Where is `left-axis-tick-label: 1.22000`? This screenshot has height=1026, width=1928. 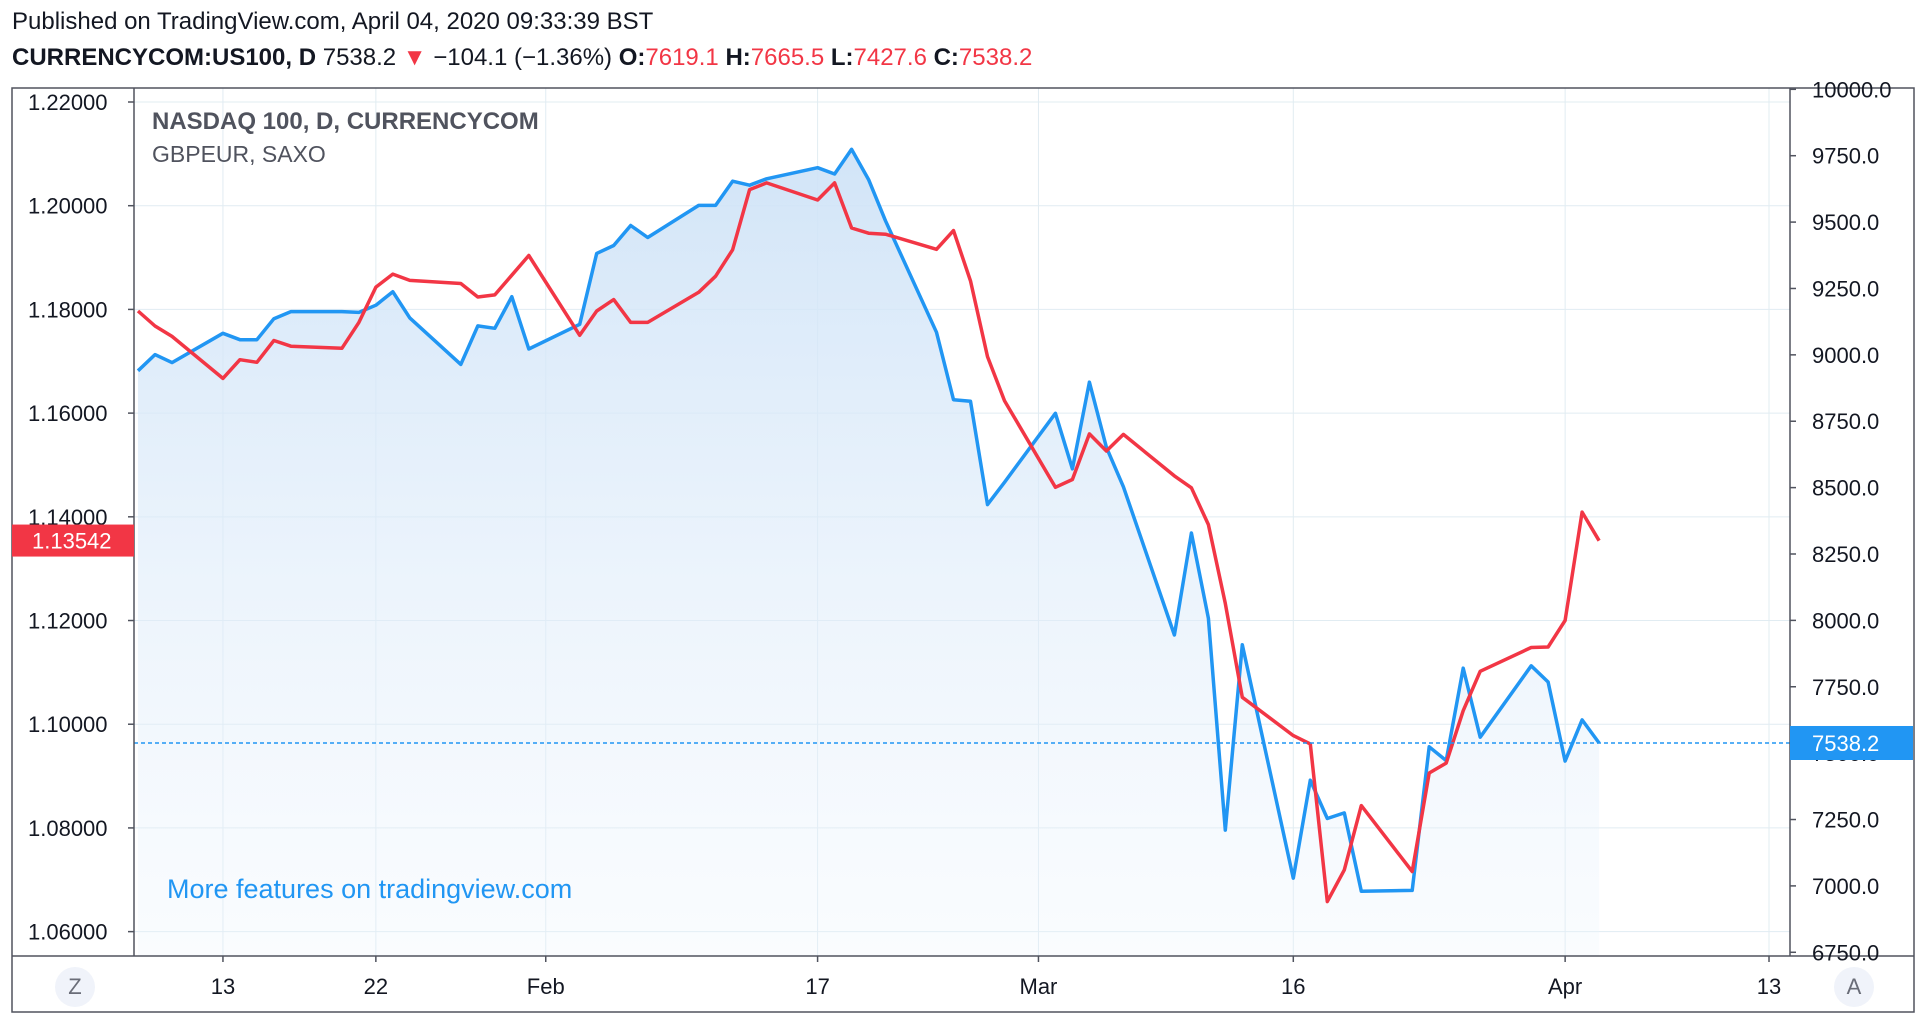
left-axis-tick-label: 1.22000 is located at coordinates (68, 102).